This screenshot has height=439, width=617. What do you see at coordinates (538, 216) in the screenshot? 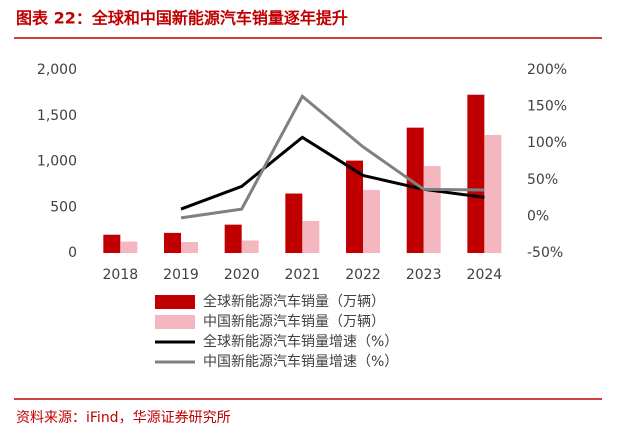
I see `y2-tick-label: 0%` at bounding box center [538, 216].